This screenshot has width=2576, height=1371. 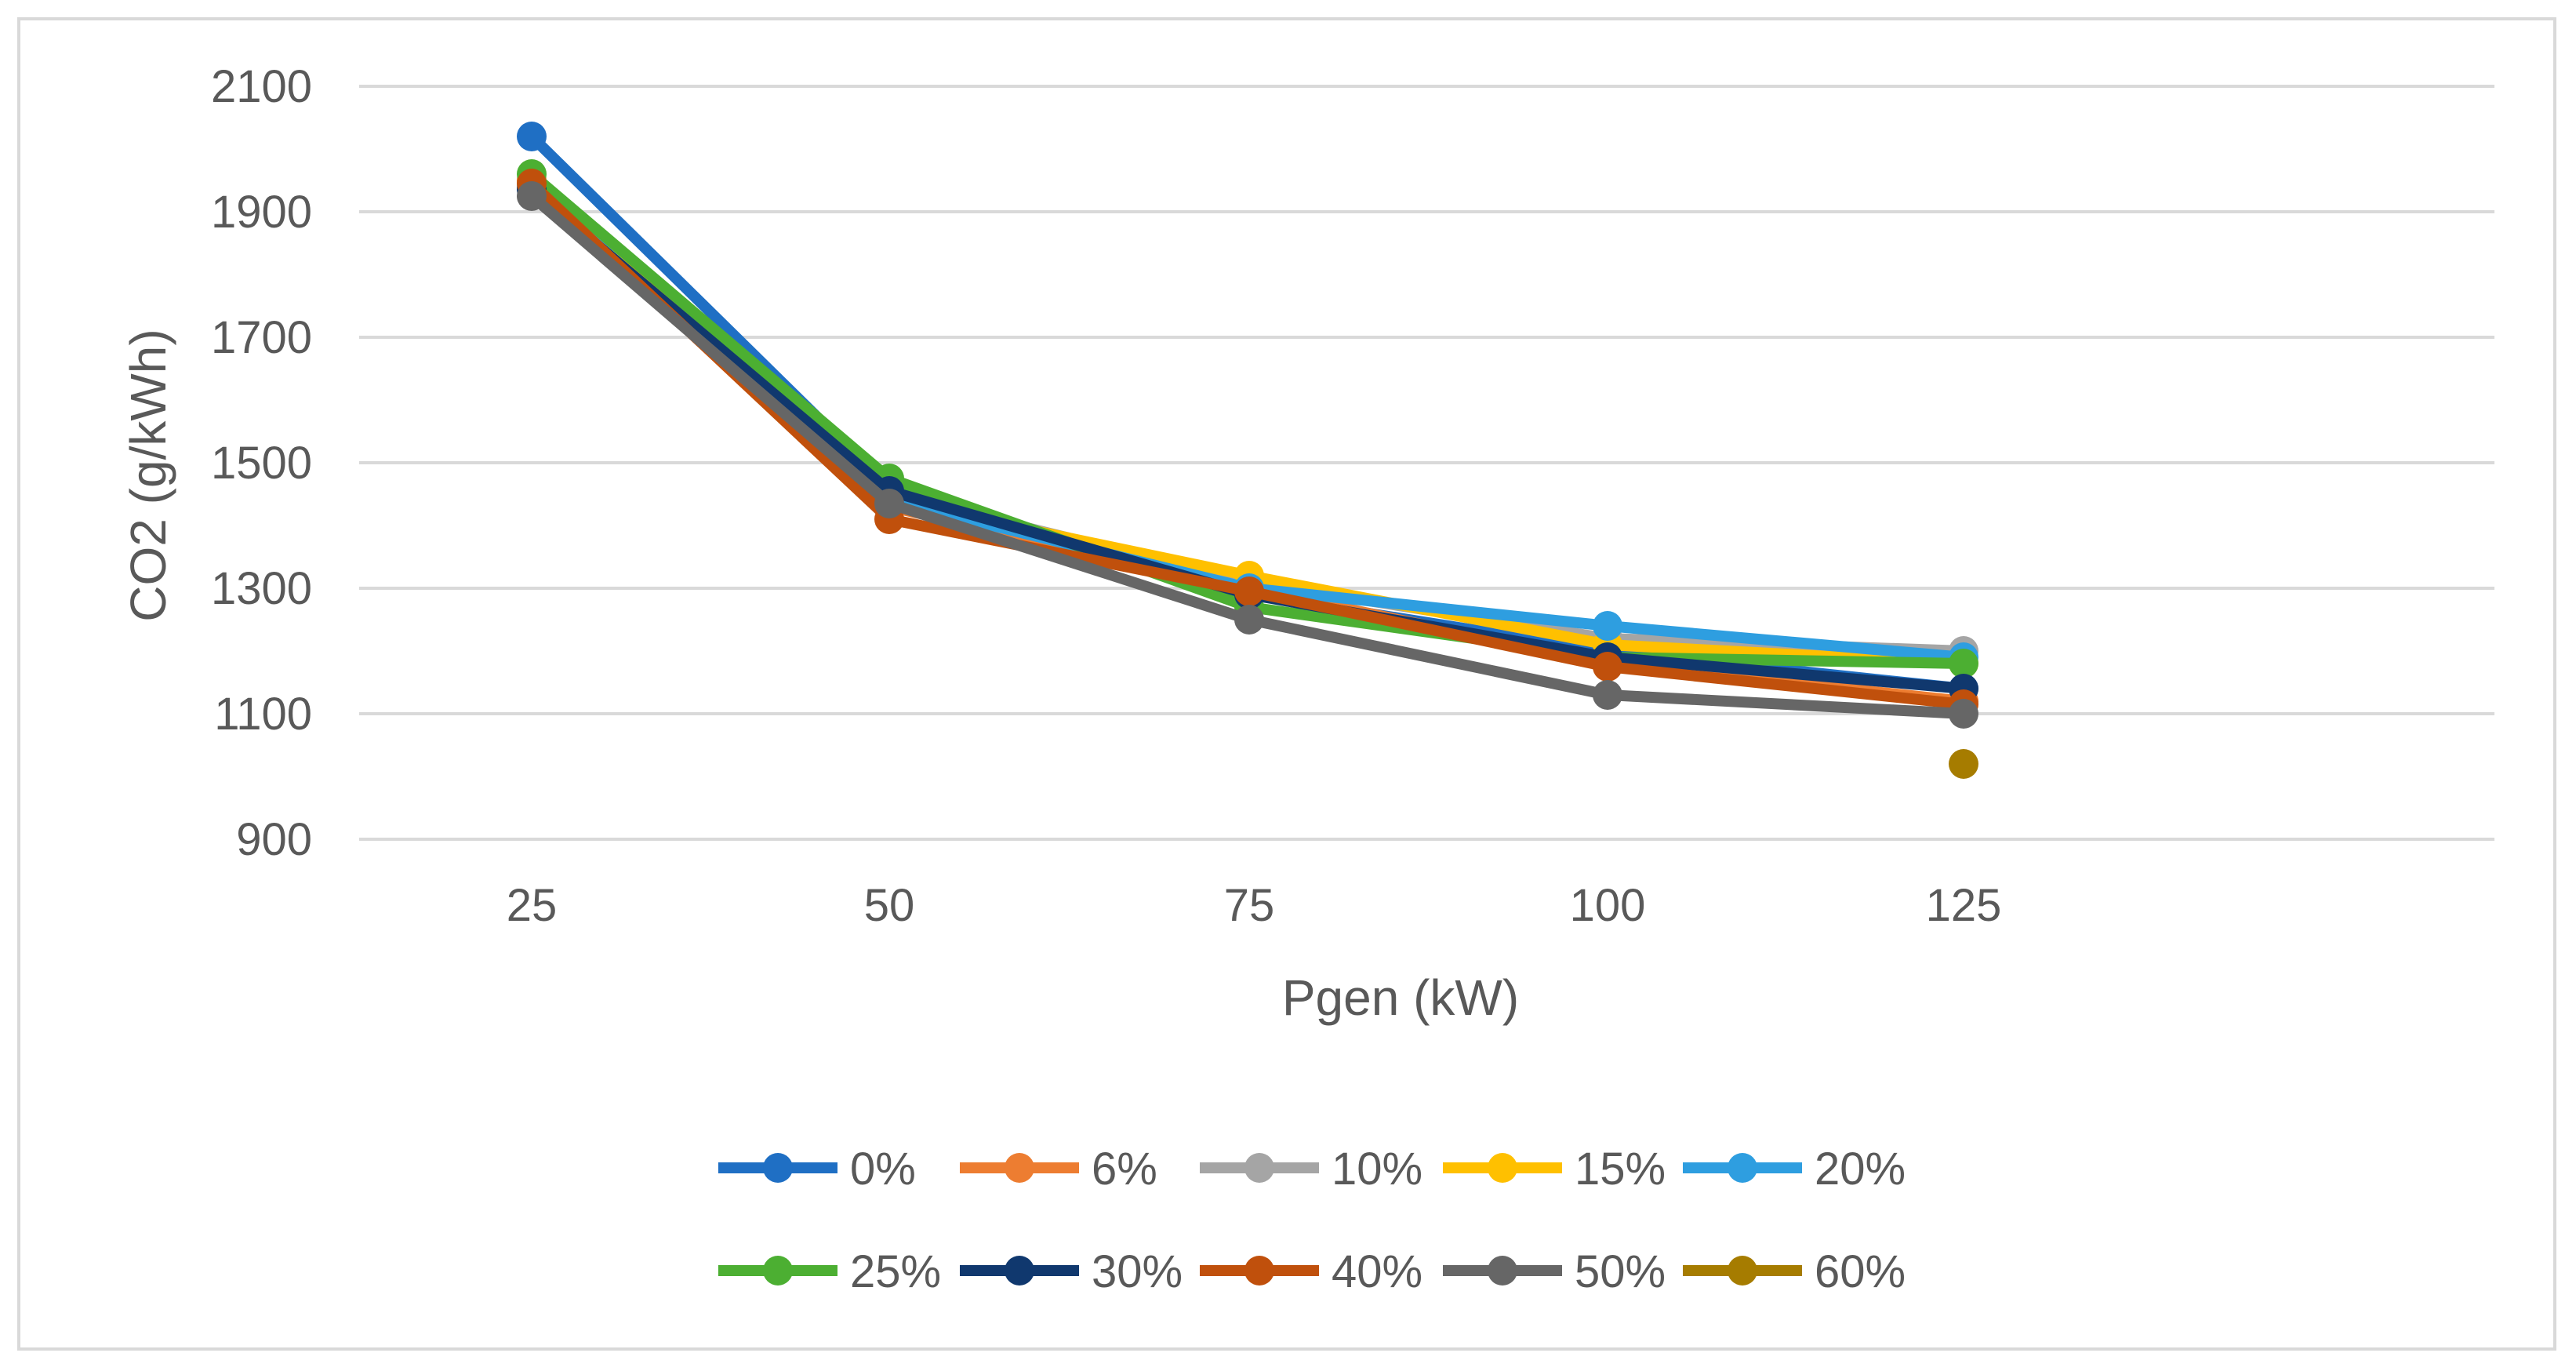 I want to click on series-60pct, so click(x=1963, y=764).